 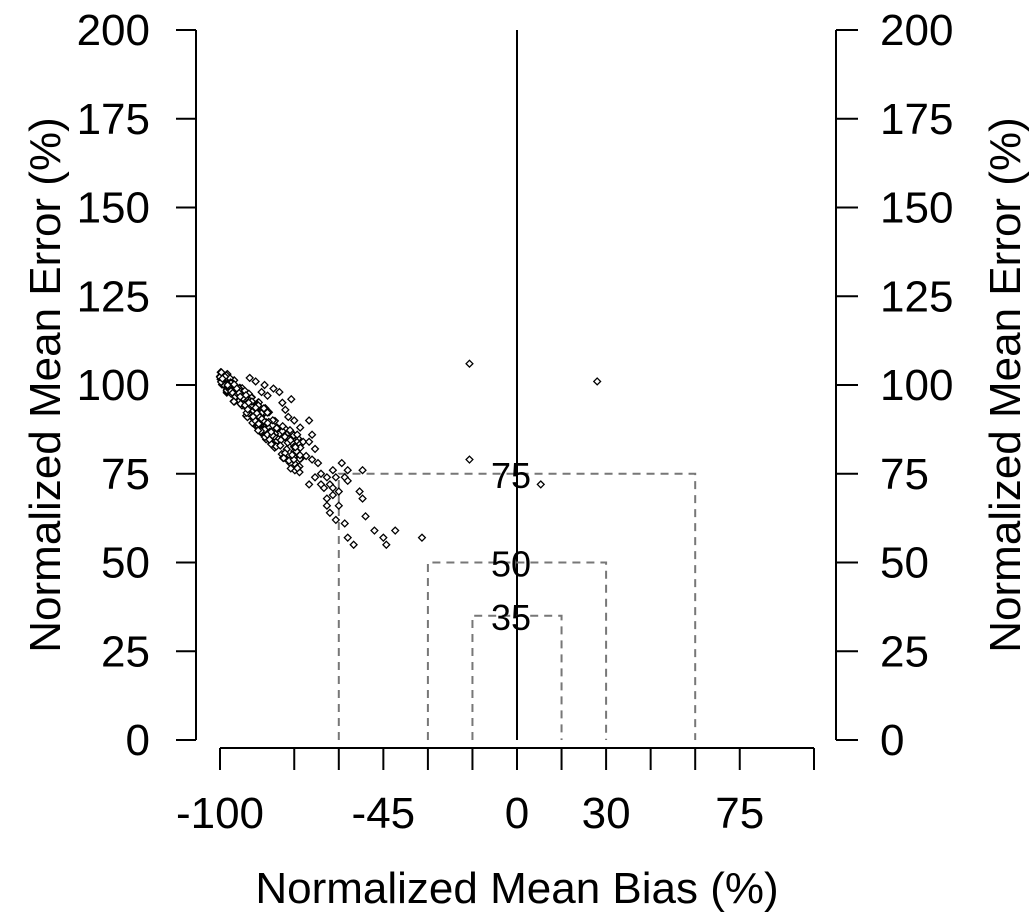 What do you see at coordinates (220, 813) in the screenshot?
I see `x-tick-label: -100` at bounding box center [220, 813].